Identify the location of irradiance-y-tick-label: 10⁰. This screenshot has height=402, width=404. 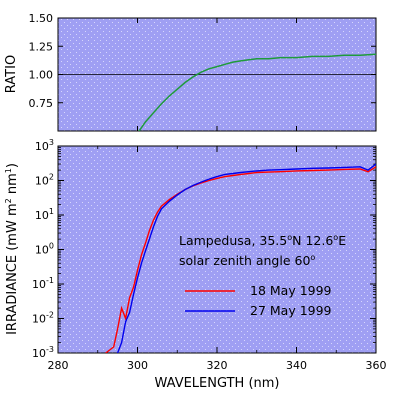
(44, 249).